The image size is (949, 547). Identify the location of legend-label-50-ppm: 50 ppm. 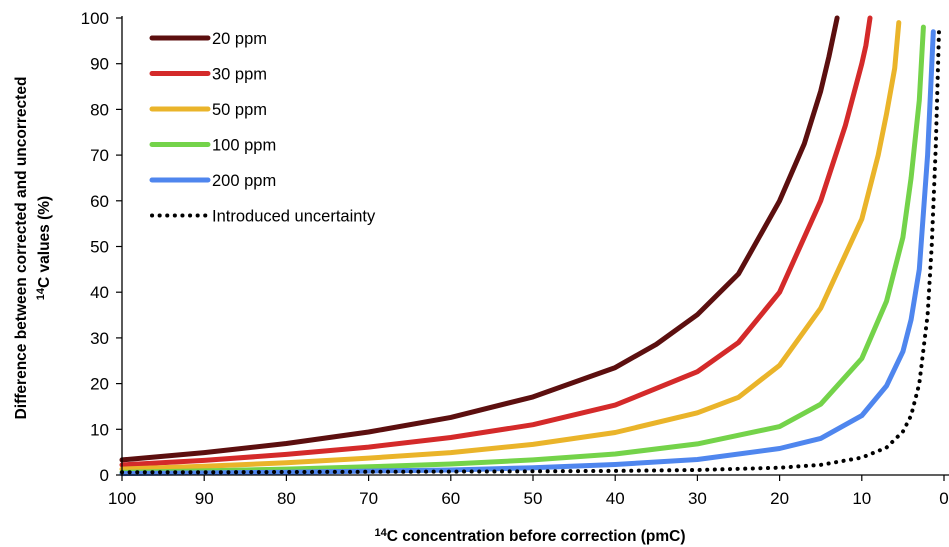
(239, 110).